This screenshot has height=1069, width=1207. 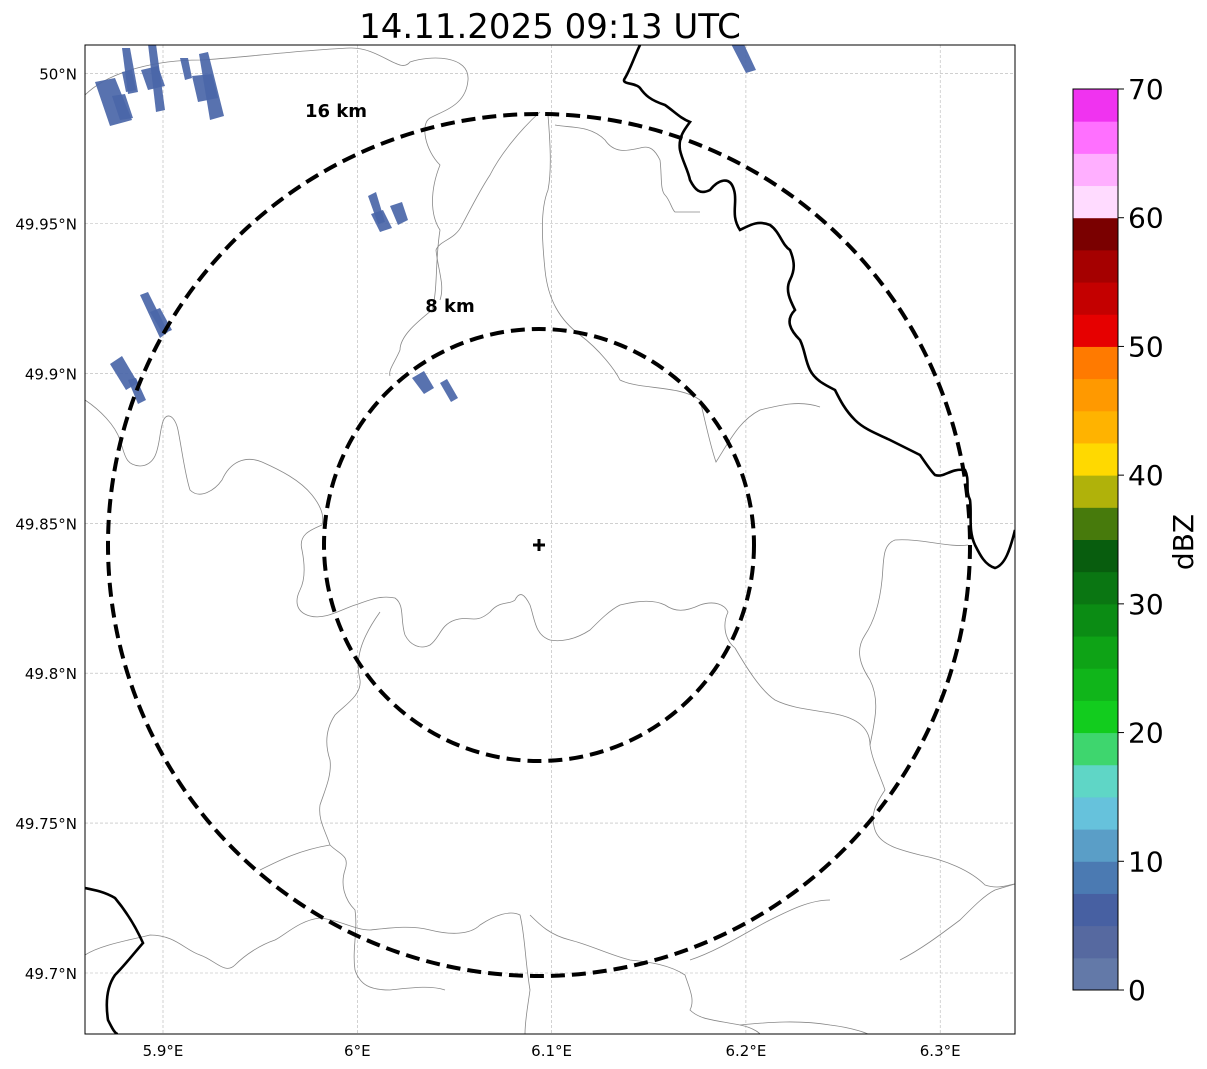 I want to click on lon-tick-label: 5.9°E, so click(x=163, y=1051).